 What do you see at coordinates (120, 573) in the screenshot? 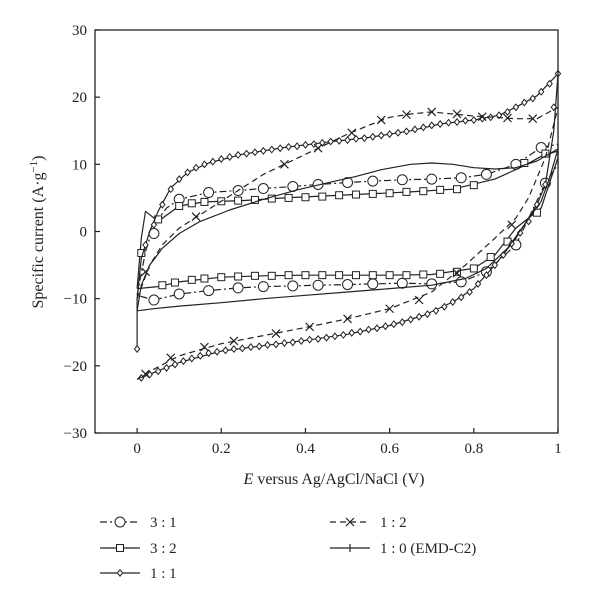
I see `legend-marker` at bounding box center [120, 573].